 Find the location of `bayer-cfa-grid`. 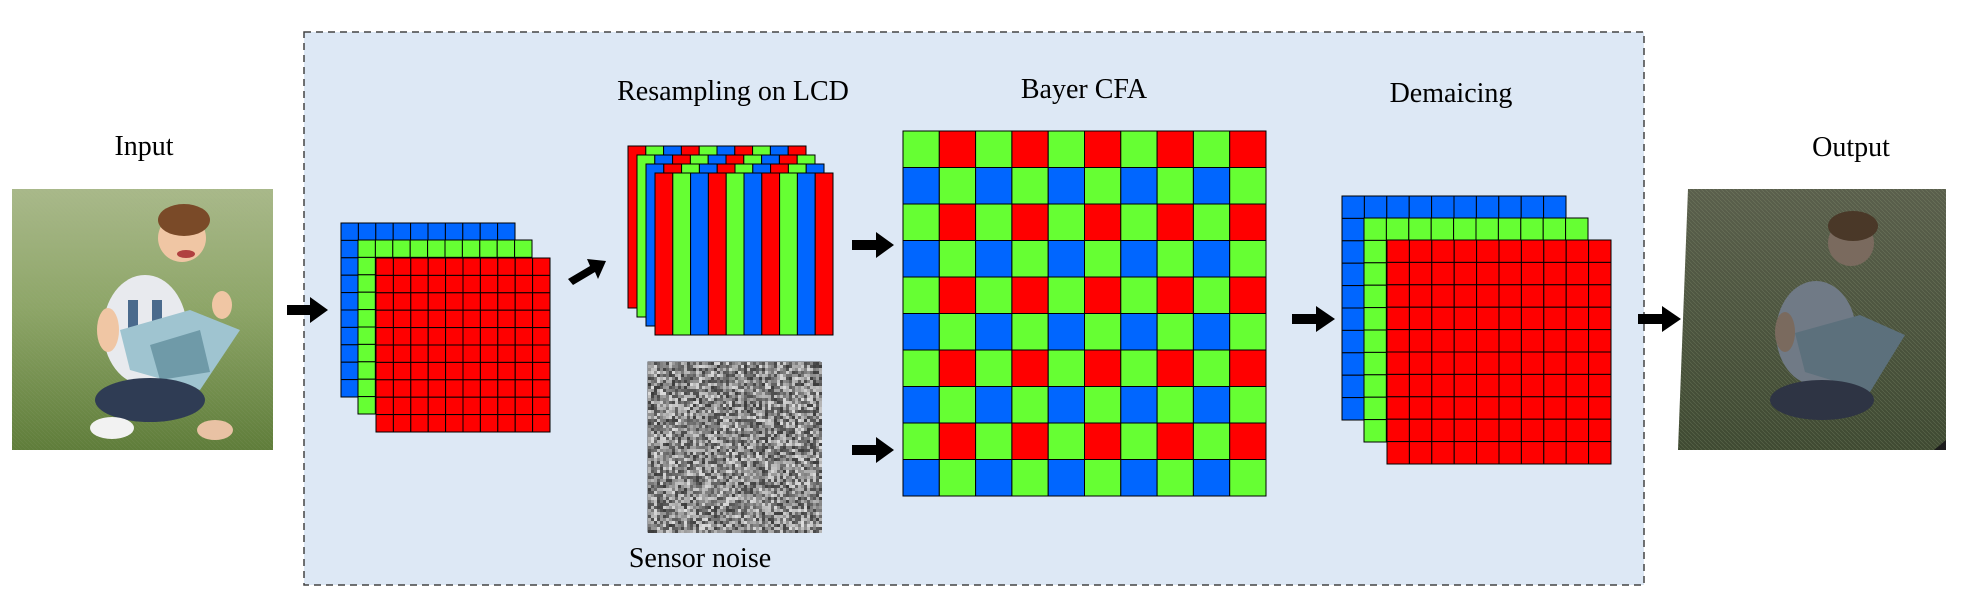

bayer-cfa-grid is located at coordinates (1084, 313).